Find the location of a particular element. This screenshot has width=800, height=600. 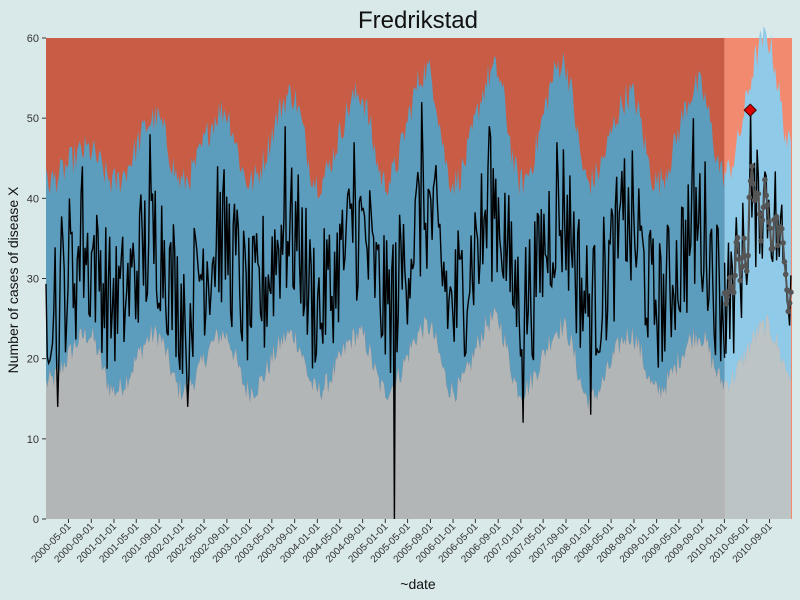

y-tick-label: 60 is located at coordinates (33, 39).